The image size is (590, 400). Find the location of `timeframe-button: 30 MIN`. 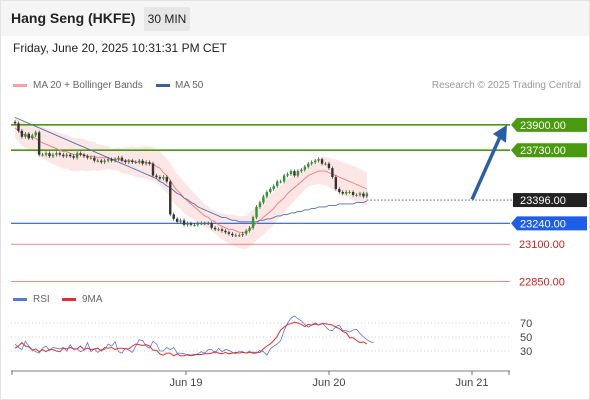

timeframe-button: 30 MIN is located at coordinates (167, 19).